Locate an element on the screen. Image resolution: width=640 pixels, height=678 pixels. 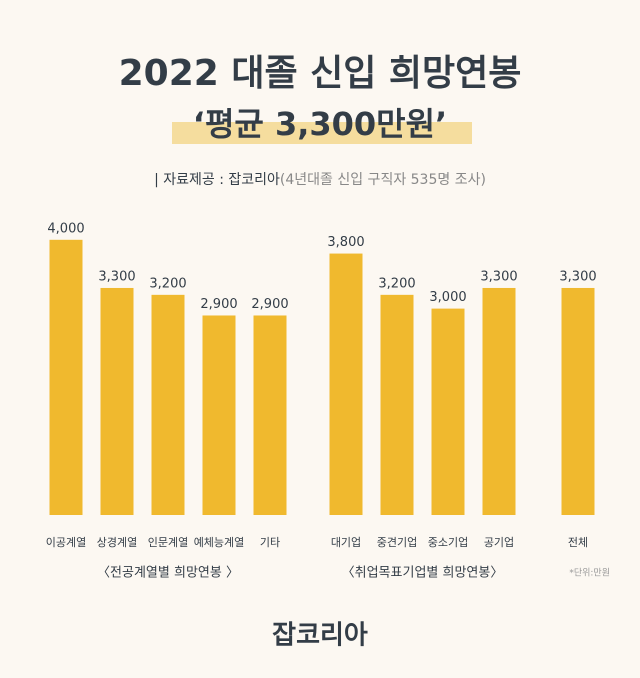
source-detail: (4년대졸 신입 구직자 535명 조사) is located at coordinates (383, 180).